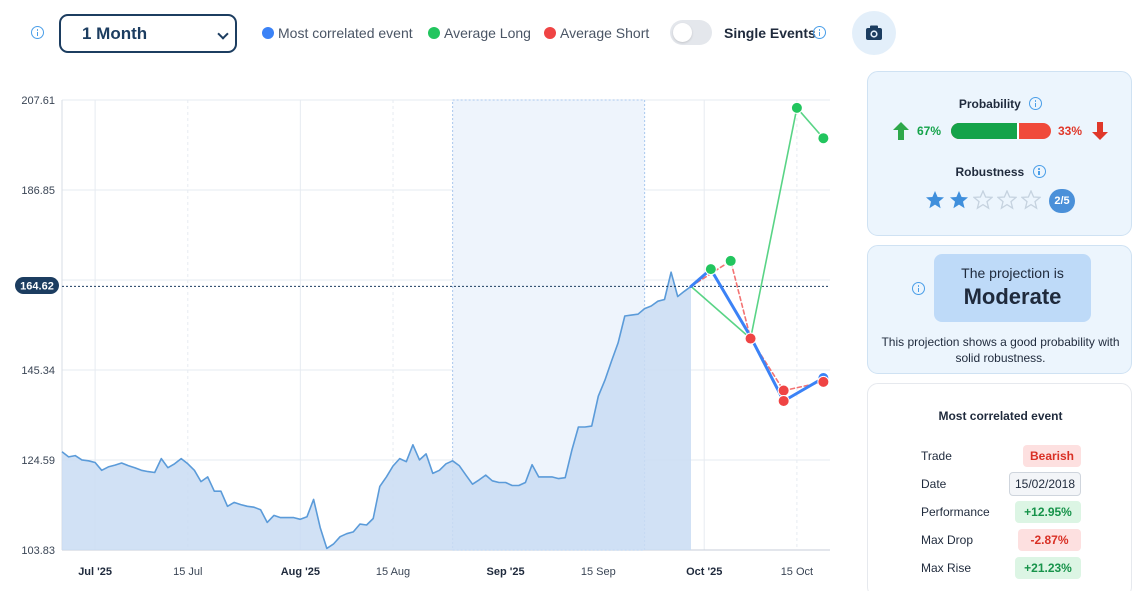 The height and width of the screenshot is (591, 1132). What do you see at coordinates (38, 371) in the screenshot?
I see `y-tick-label: 145.34` at bounding box center [38, 371].